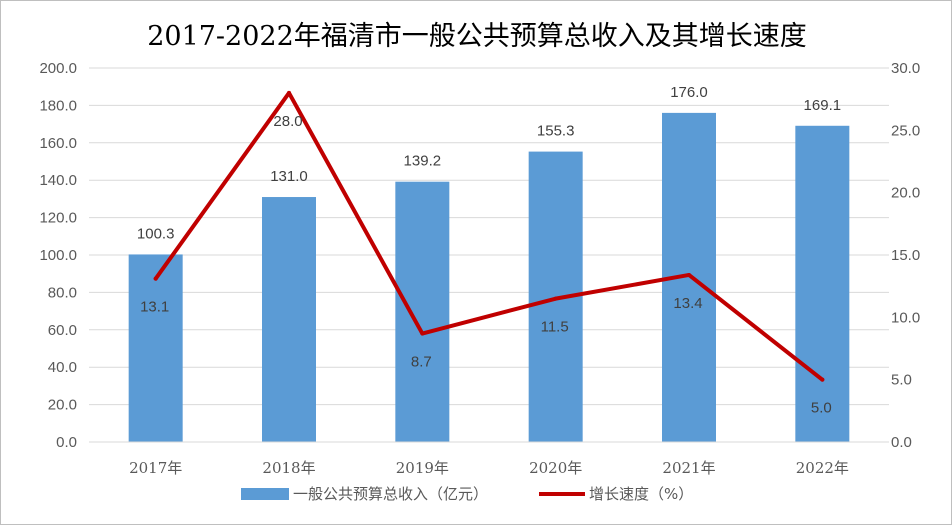 Image resolution: width=952 pixels, height=526 pixels. I want to click on y-left-tick-label: 180.0, so click(58, 105).